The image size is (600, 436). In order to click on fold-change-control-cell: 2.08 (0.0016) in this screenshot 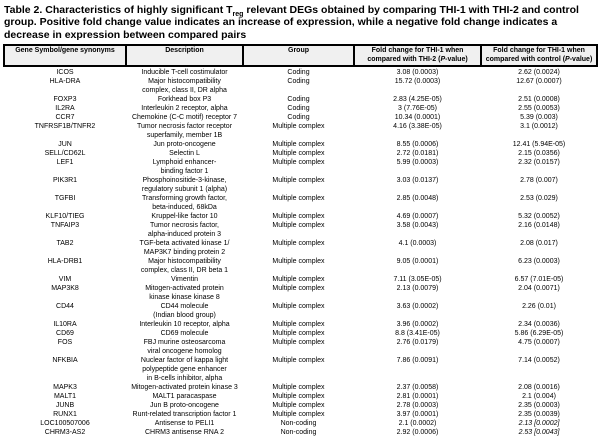, I will do `click(539, 388)`.